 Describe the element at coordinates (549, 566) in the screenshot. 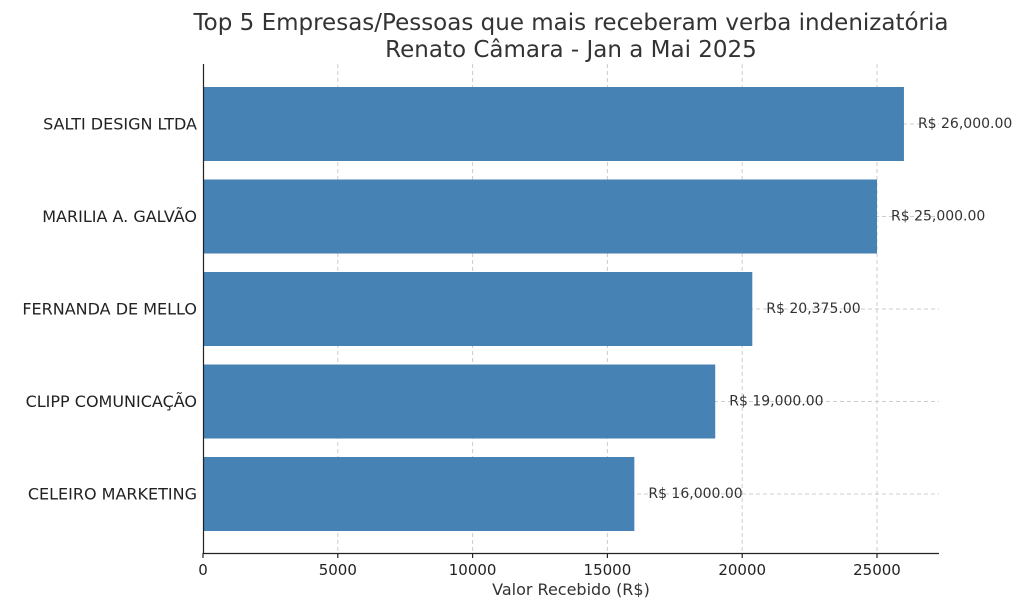

I see `x-ticks: 0 5000 10000 15000 20000 25000` at that location.